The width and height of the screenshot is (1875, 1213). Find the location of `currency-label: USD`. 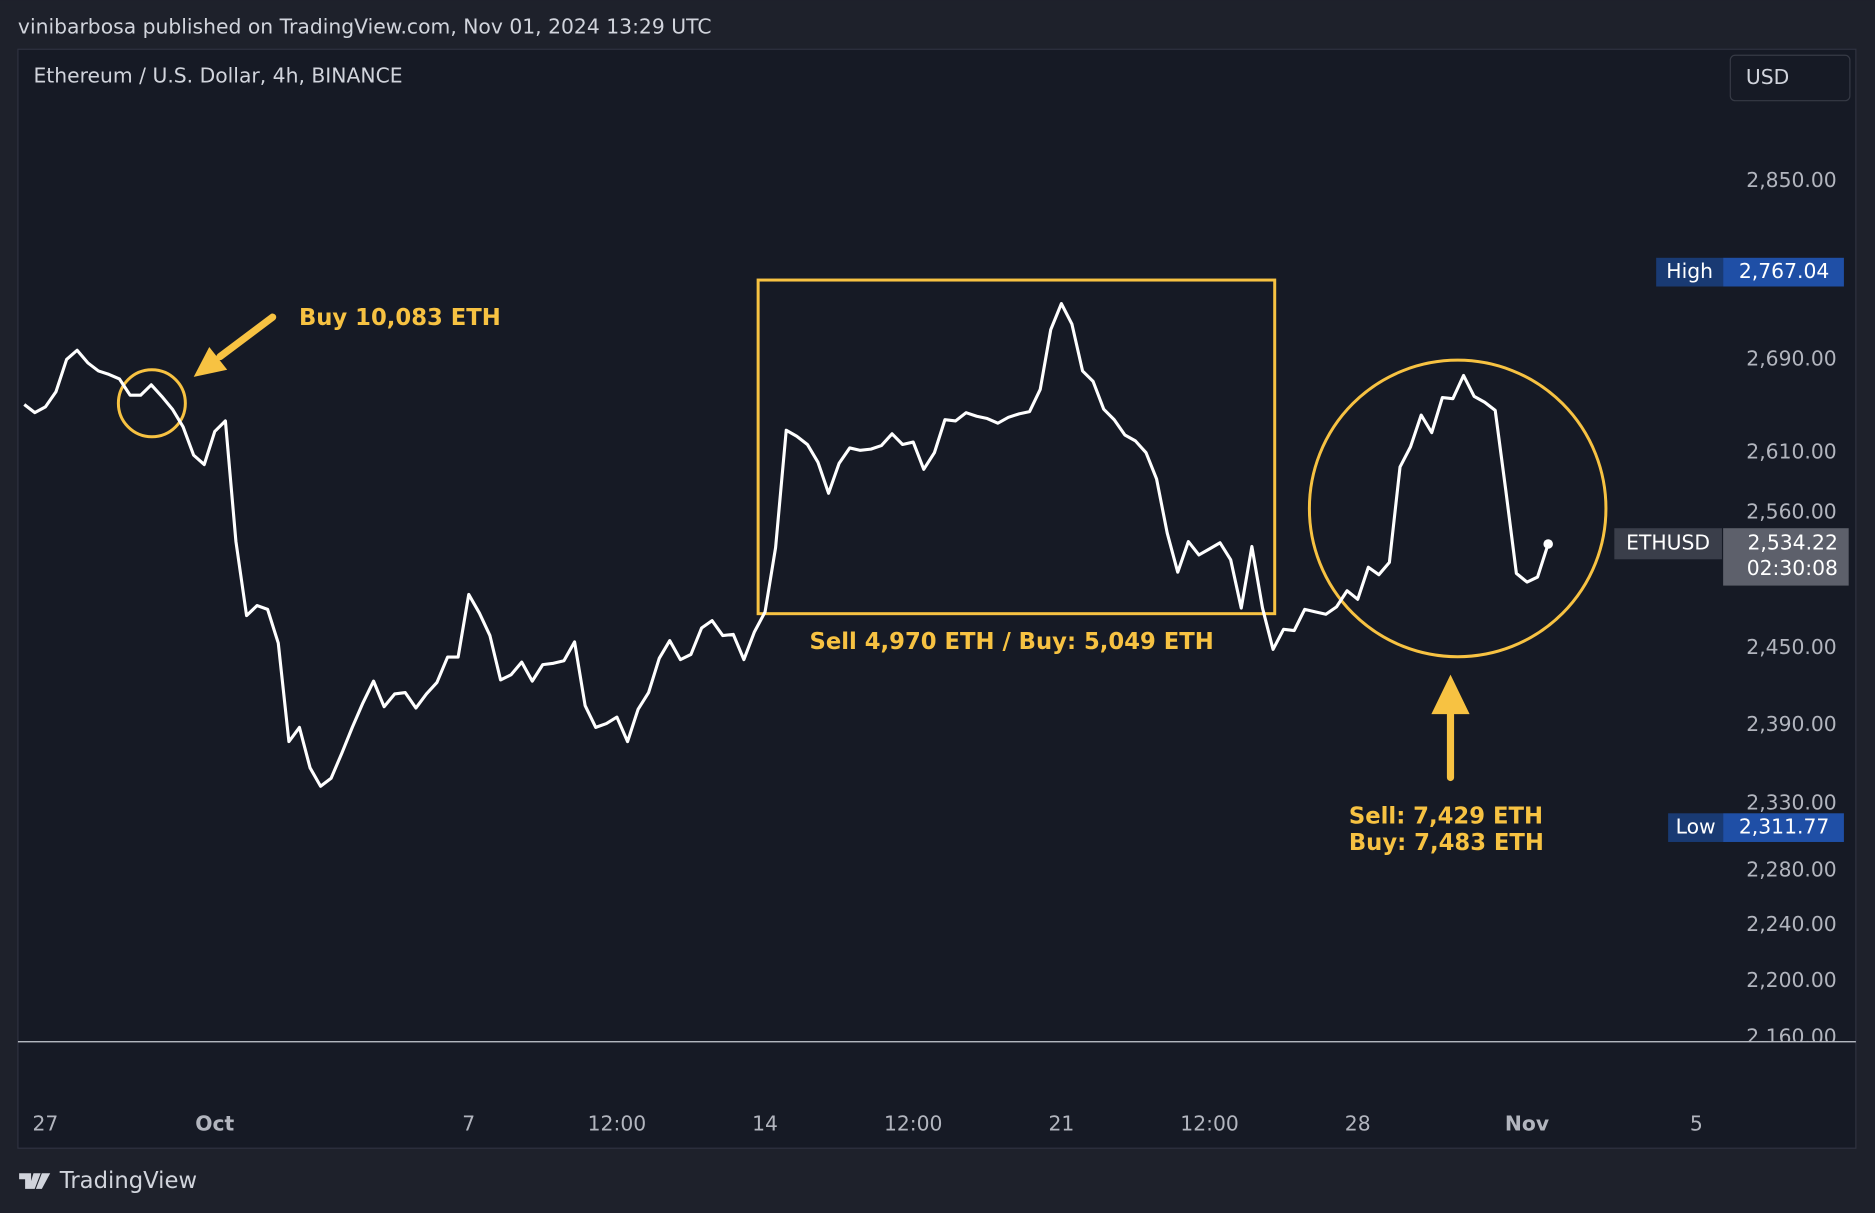

currency-label: USD is located at coordinates (1767, 77).